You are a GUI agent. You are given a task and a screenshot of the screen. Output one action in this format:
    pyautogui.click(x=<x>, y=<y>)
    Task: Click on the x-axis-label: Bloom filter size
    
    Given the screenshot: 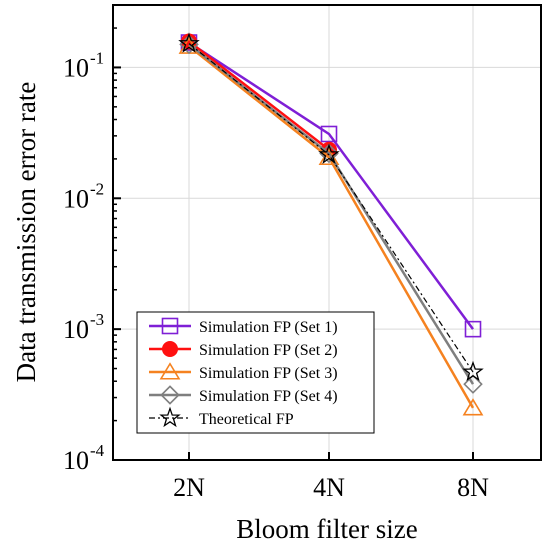 What is the action you would take?
    pyautogui.click(x=326, y=529)
    